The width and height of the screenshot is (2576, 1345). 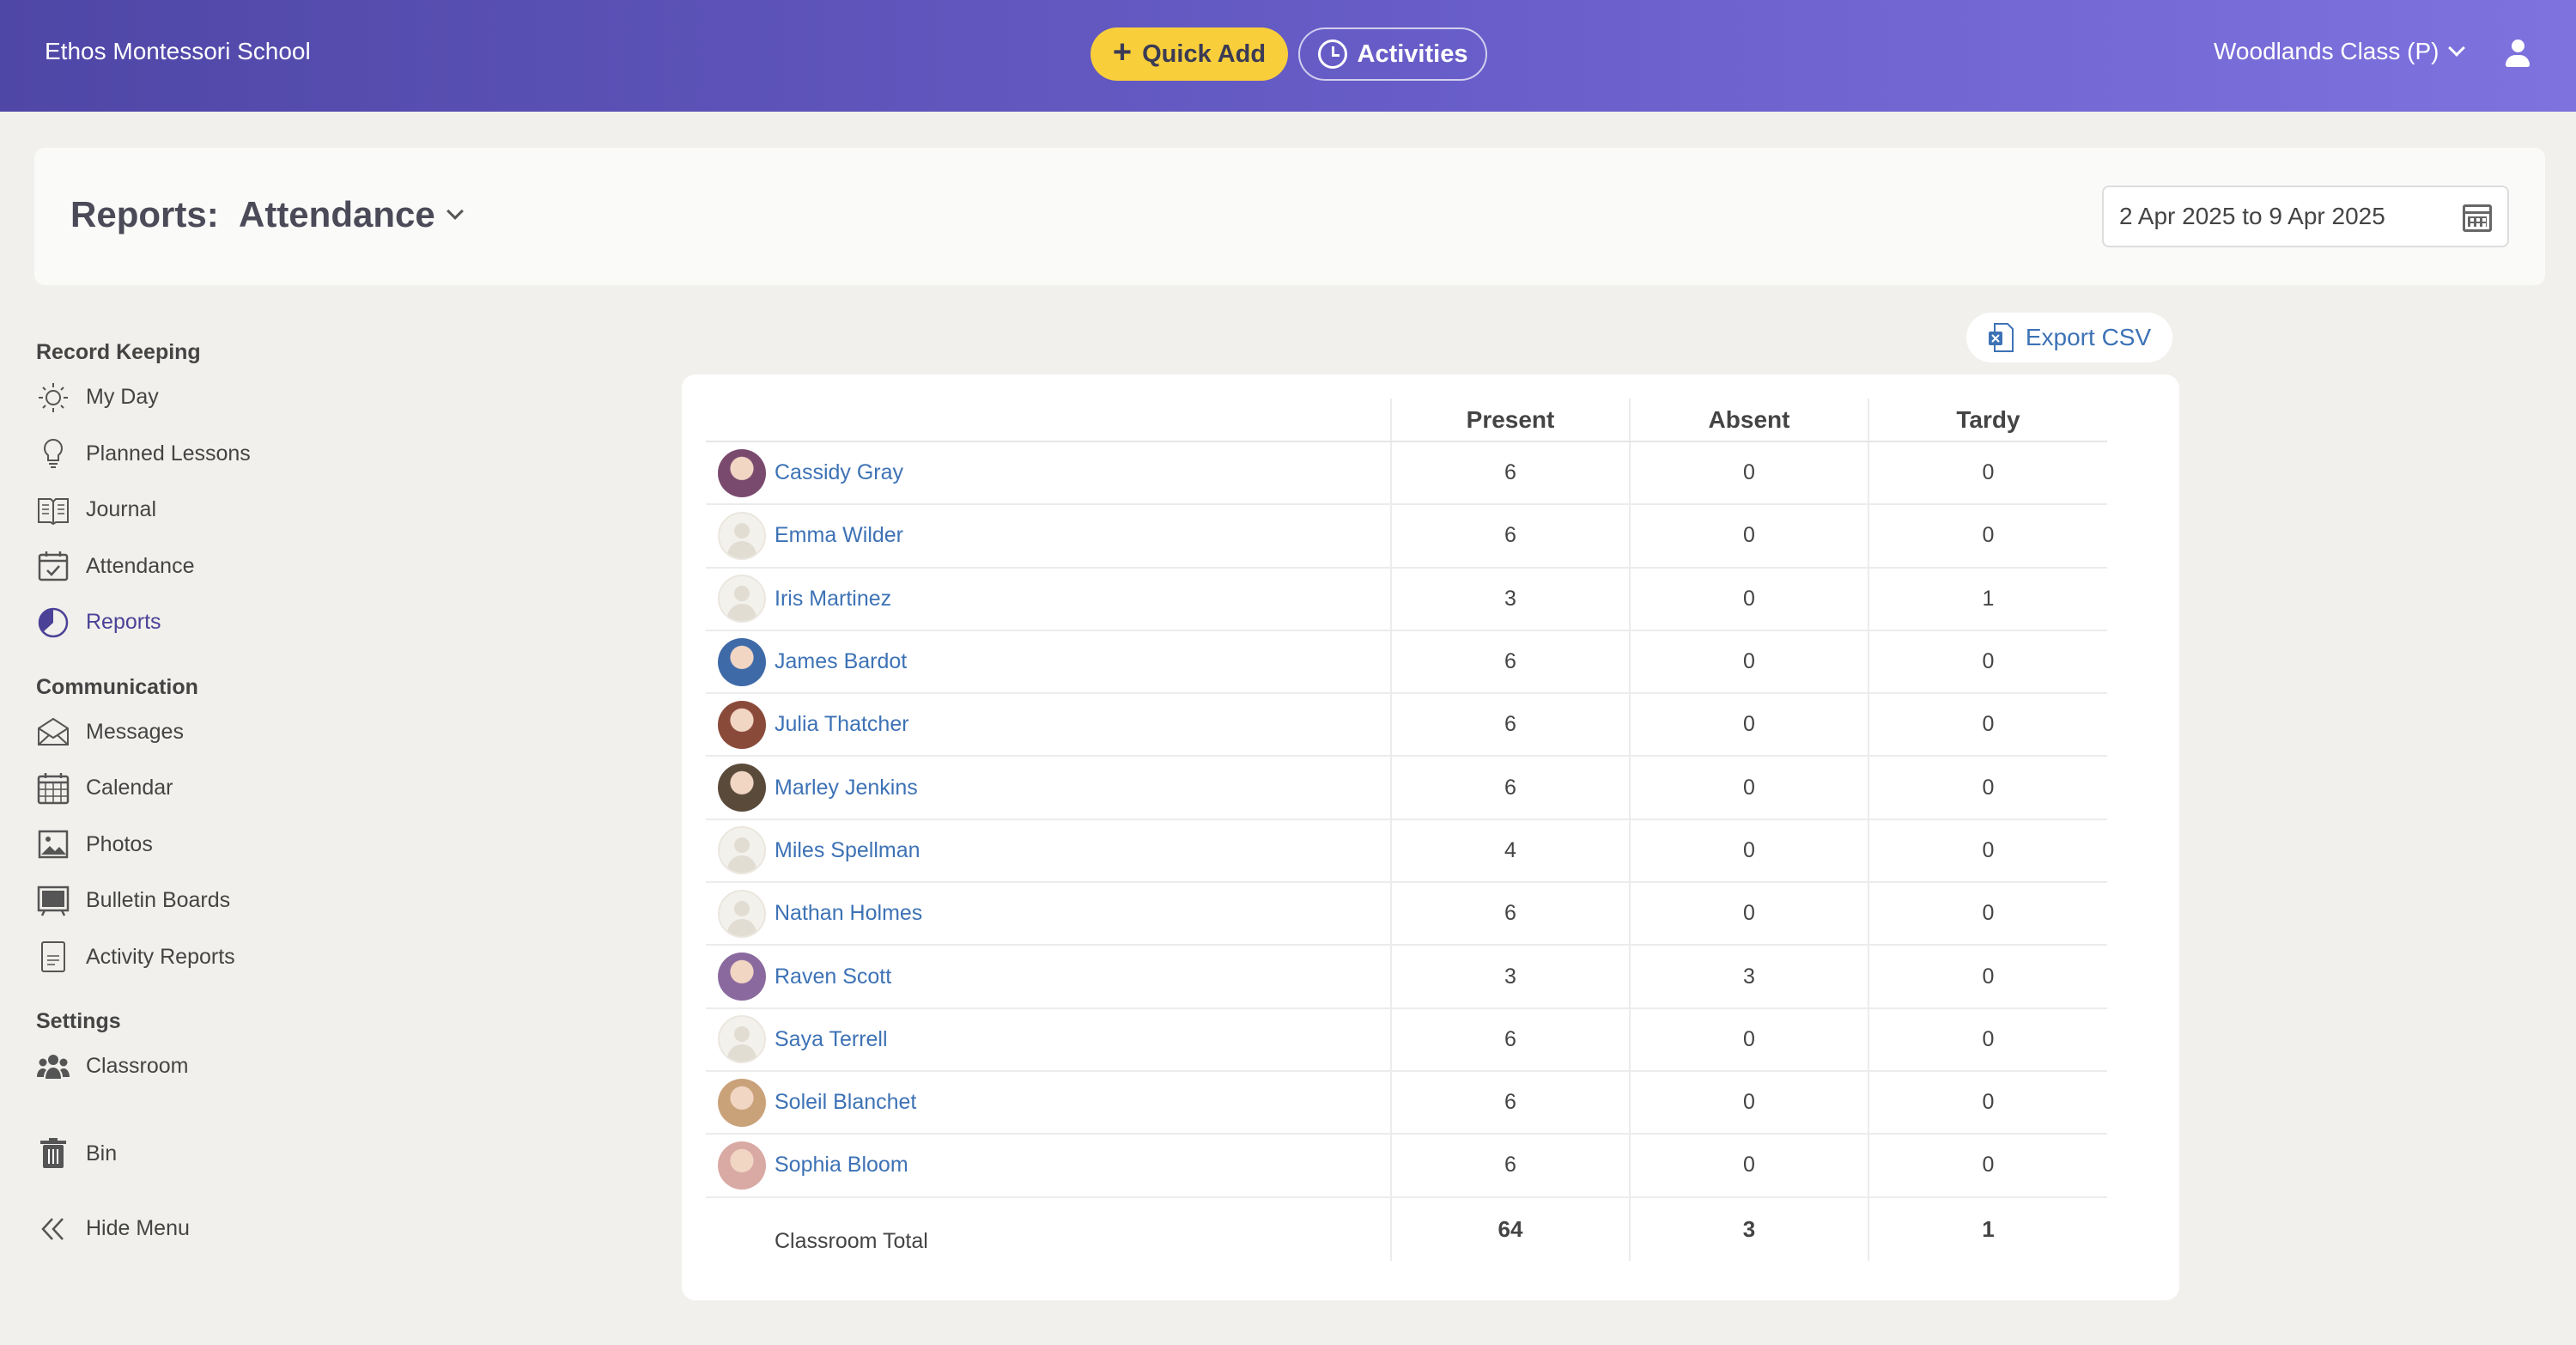 What do you see at coordinates (2478, 218) in the screenshot?
I see `calendar-icon` at bounding box center [2478, 218].